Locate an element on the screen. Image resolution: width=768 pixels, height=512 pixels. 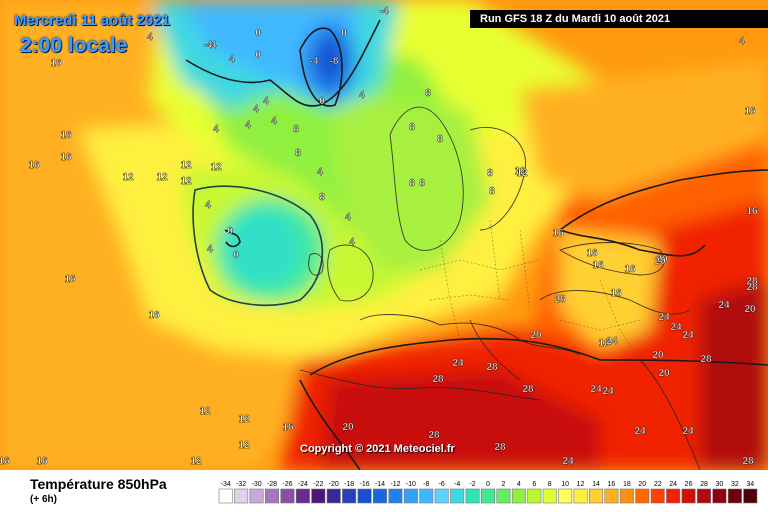
scale-tick-label: 4 is located at coordinates (519, 484).